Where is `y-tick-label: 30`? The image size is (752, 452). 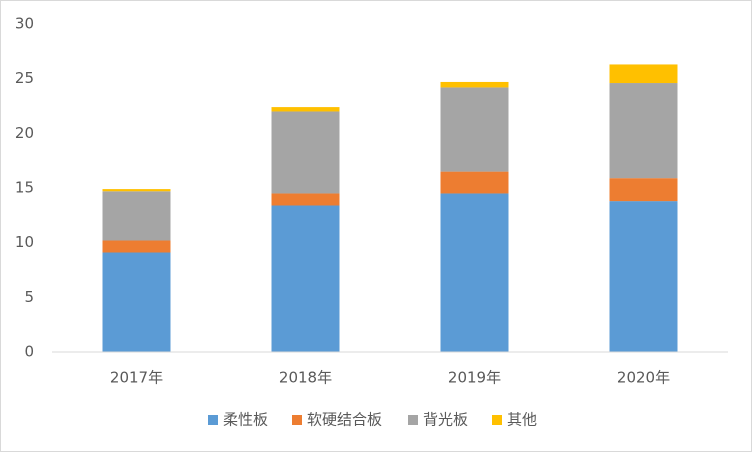 y-tick-label: 30 is located at coordinates (24, 24).